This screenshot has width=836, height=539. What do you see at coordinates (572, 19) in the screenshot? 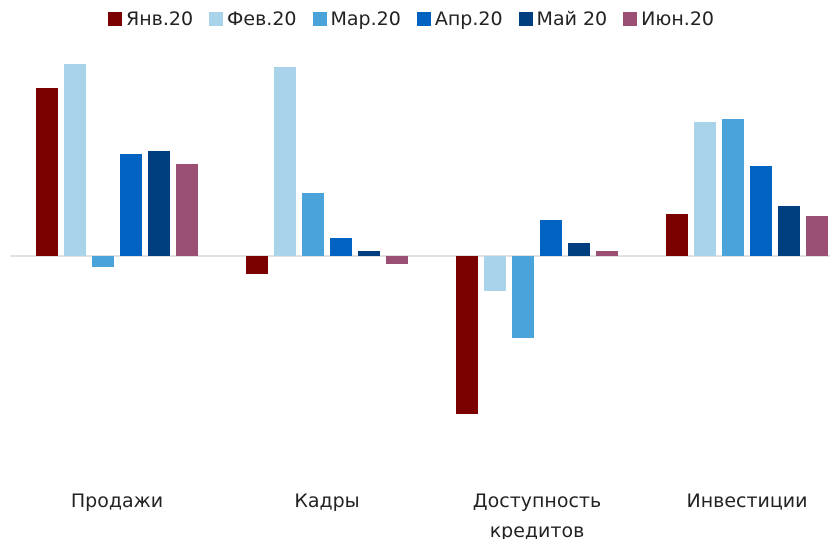
I see `legend-label: Май 20` at bounding box center [572, 19].